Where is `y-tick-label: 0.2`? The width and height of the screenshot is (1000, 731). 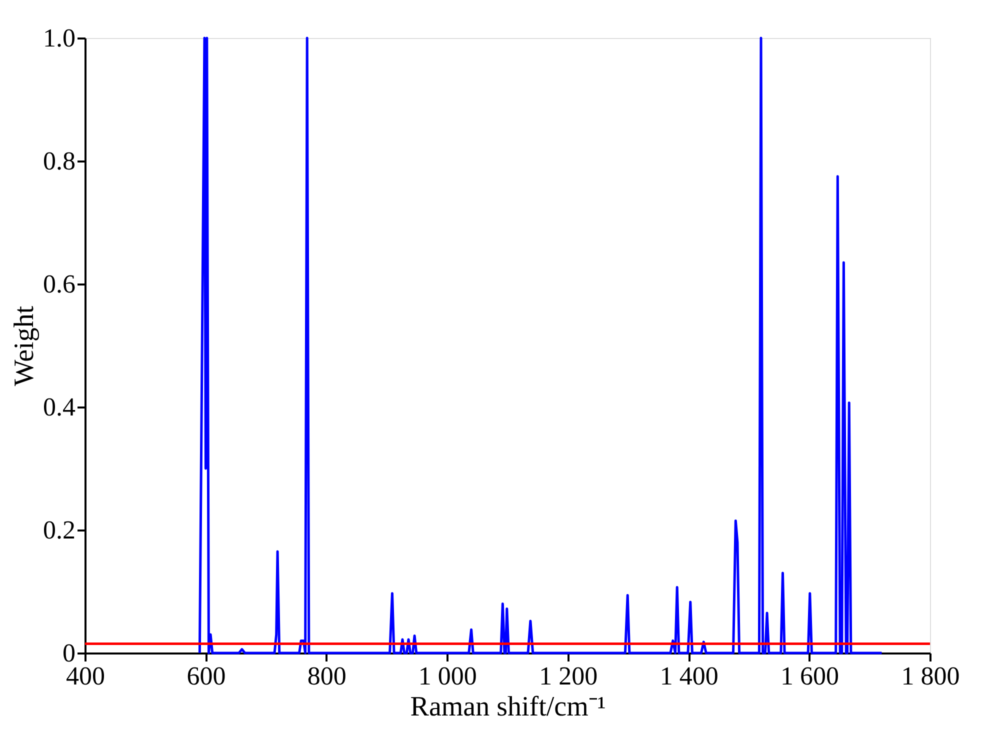 y-tick-label: 0.2 is located at coordinates (59, 530).